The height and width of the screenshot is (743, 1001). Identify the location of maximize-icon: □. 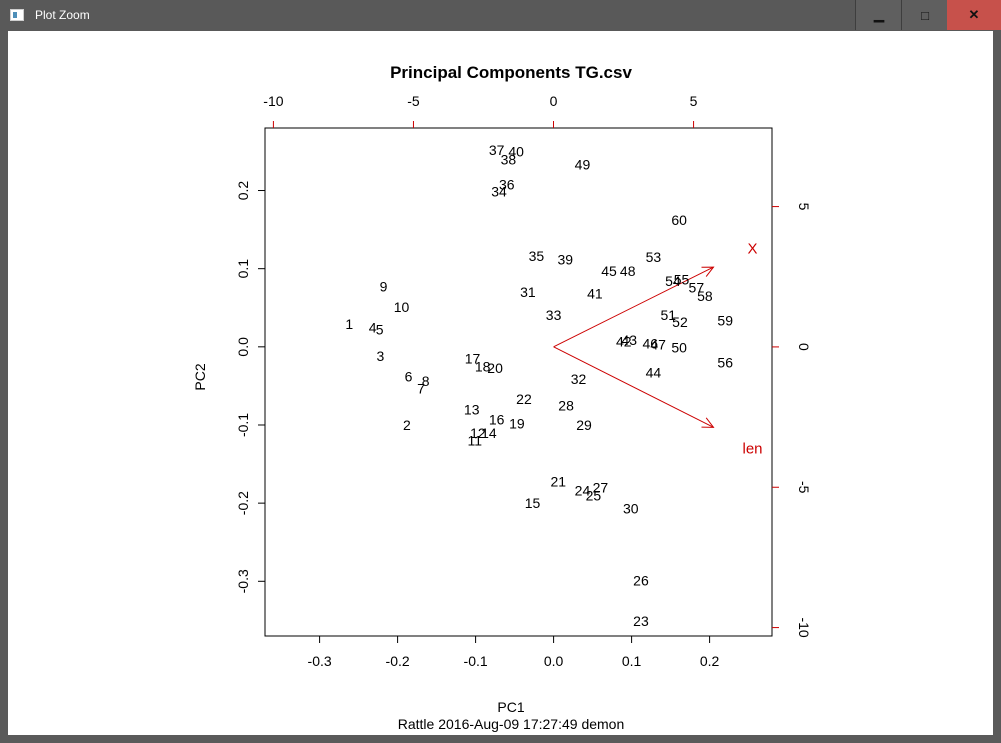
(925, 15).